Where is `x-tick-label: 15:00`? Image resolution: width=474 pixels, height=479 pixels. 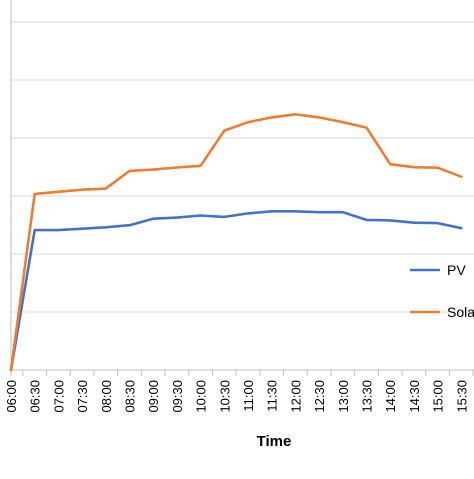 x-tick-label: 15:00 is located at coordinates (438, 396).